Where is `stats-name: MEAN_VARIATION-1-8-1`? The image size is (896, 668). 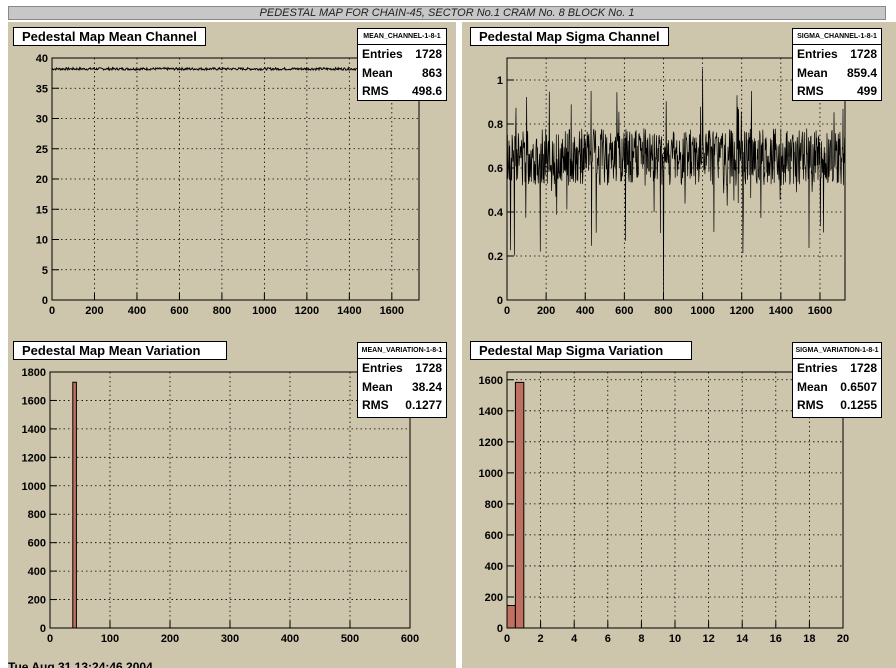
stats-name: MEAN_VARIATION-1-8-1 is located at coordinates (402, 351).